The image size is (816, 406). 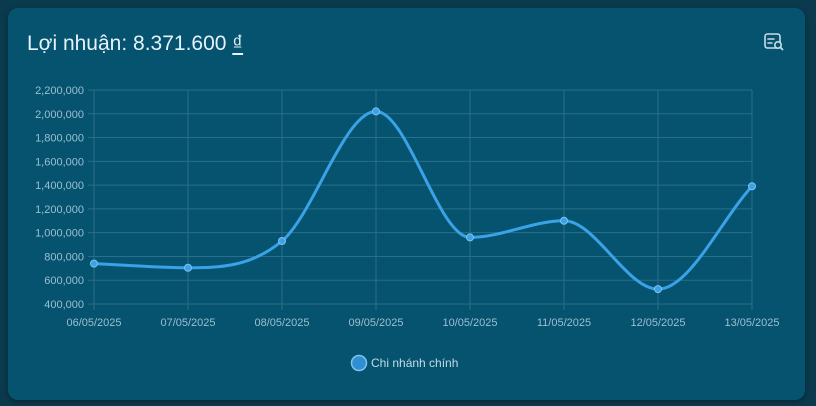 What do you see at coordinates (59, 234) in the screenshot?
I see `y-tick-label: 1,000,000` at bounding box center [59, 234].